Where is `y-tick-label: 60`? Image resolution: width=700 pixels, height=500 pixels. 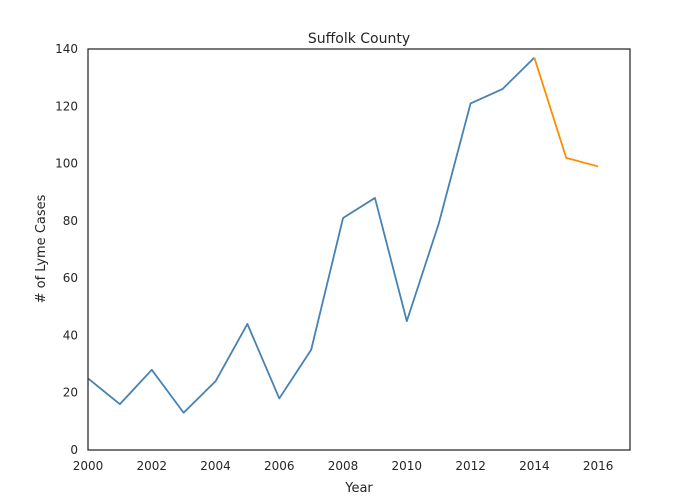 y-tick-label: 60 is located at coordinates (70, 278).